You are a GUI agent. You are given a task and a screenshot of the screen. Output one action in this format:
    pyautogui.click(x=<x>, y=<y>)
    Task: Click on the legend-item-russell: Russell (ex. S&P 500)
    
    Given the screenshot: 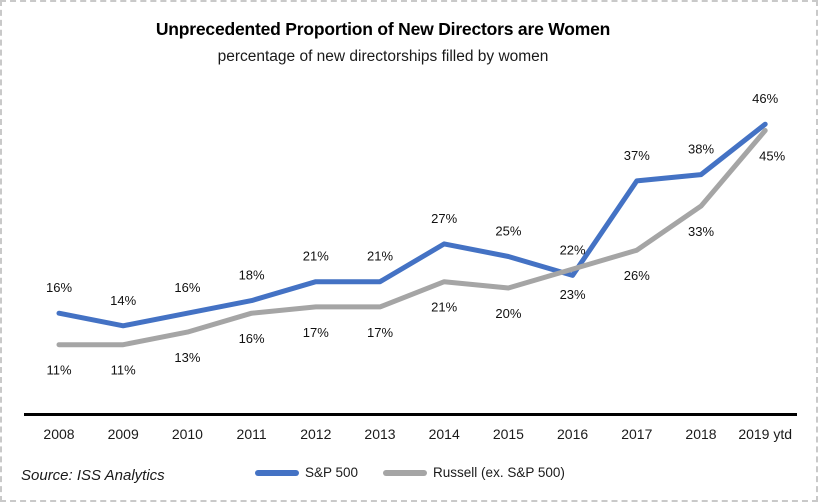 What is the action you would take?
    pyautogui.click(x=474, y=472)
    